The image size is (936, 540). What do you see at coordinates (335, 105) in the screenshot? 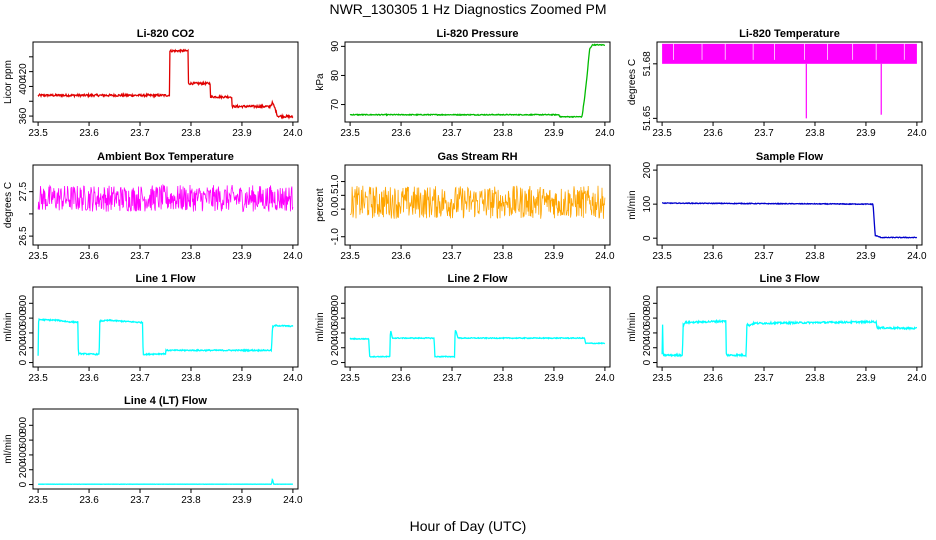
I see `y-tick-label: 70` at bounding box center [335, 105].